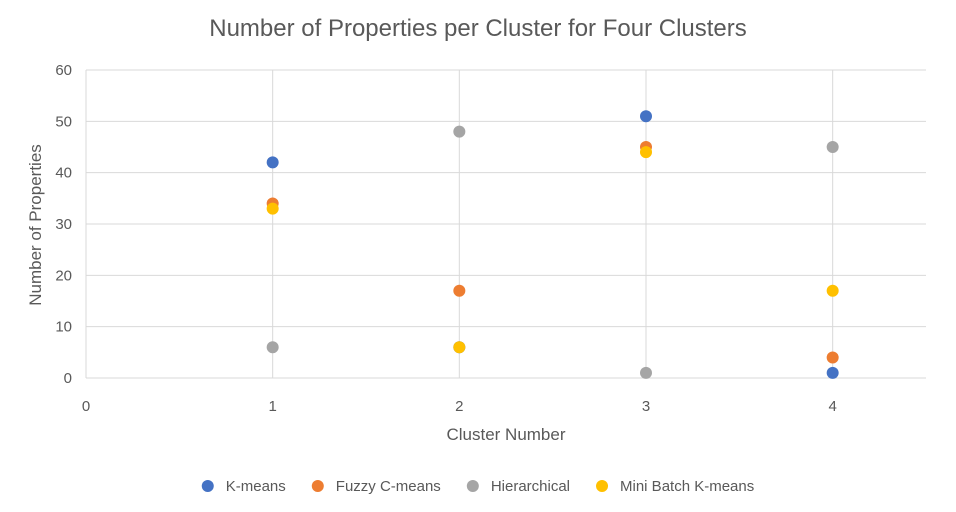 The height and width of the screenshot is (512, 956). What do you see at coordinates (63, 275) in the screenshot?
I see `y-tick-label: 20` at bounding box center [63, 275].